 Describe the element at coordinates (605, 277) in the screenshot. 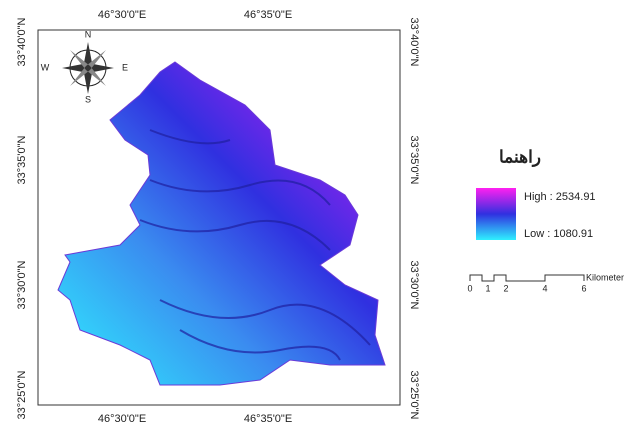

I see `scale-unit: Kilometer` at that location.